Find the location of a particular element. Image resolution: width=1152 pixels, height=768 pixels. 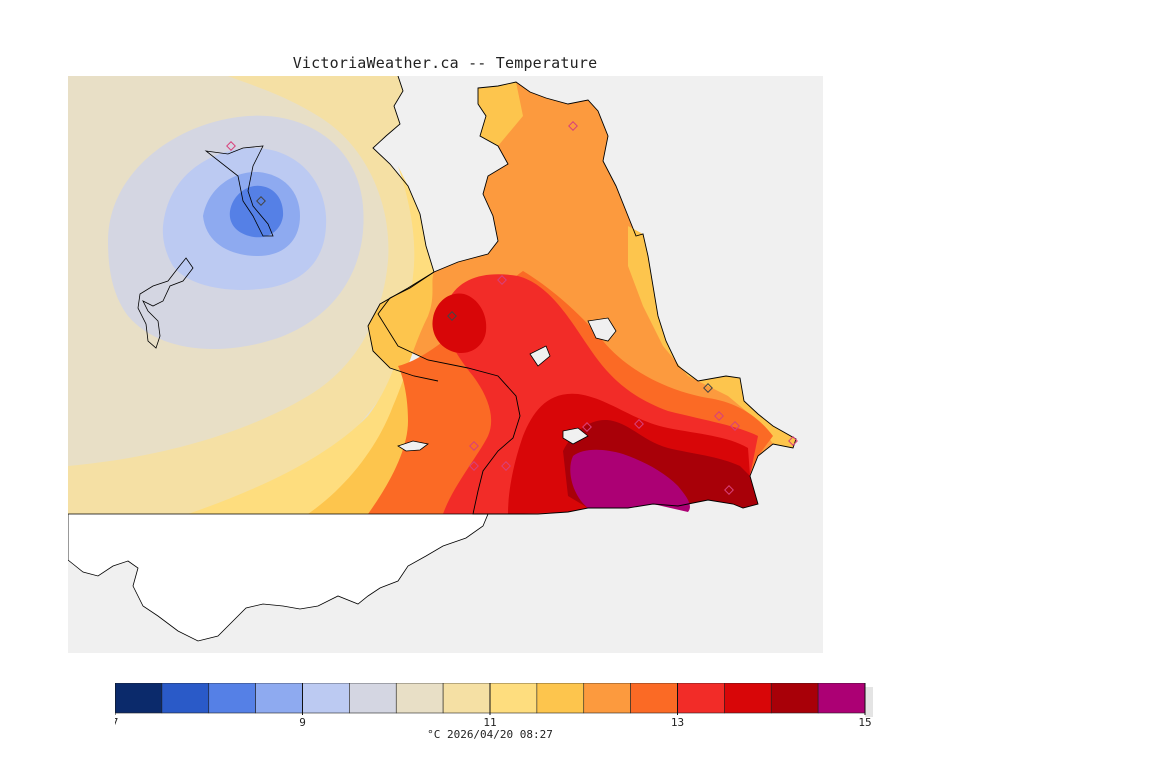

legend-bins is located at coordinates (494, 700).